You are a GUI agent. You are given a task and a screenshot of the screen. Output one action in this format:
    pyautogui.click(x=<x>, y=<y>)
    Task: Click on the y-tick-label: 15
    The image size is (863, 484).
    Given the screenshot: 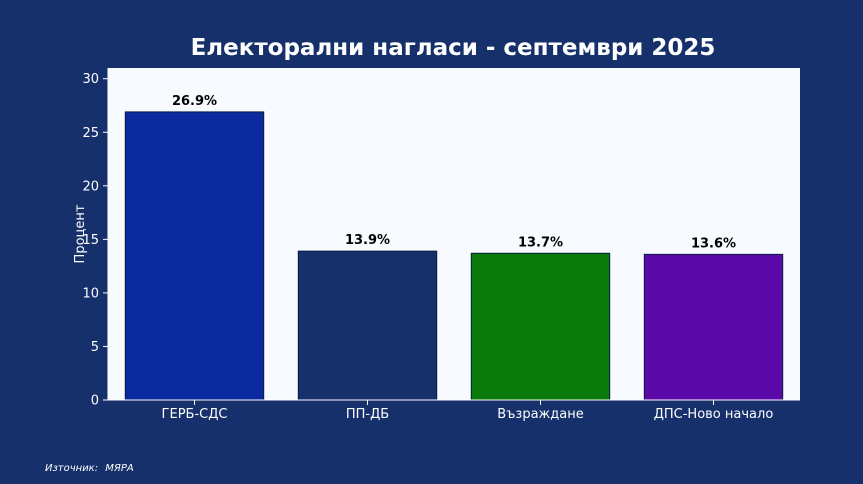 What is the action you would take?
    pyautogui.click(x=90, y=240)
    